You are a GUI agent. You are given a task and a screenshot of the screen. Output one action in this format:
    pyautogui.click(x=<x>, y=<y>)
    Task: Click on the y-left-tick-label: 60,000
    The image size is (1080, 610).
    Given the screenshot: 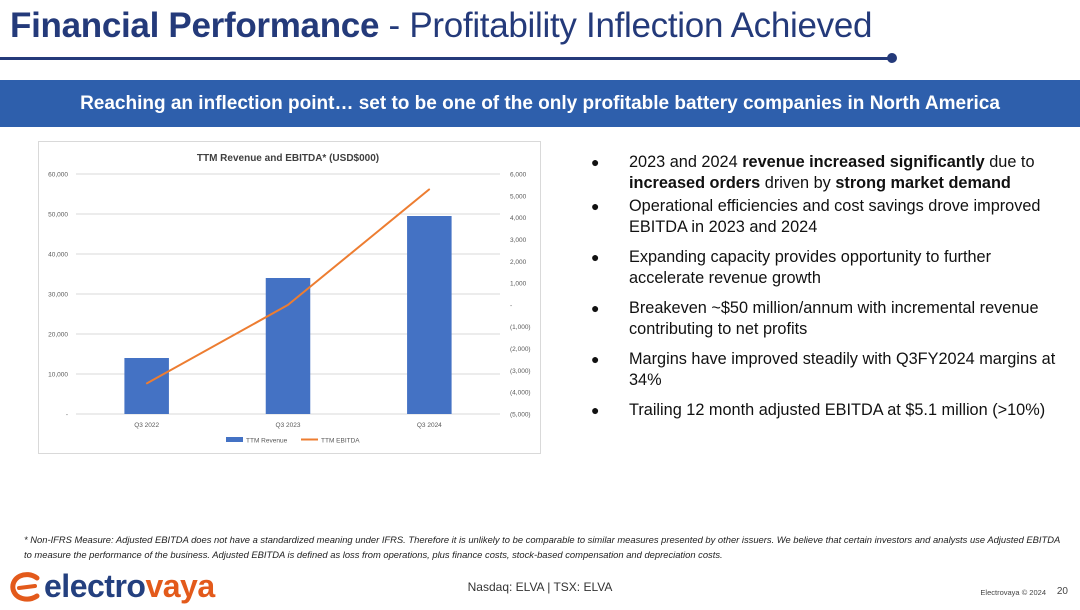 What is the action you would take?
    pyautogui.click(x=58, y=175)
    